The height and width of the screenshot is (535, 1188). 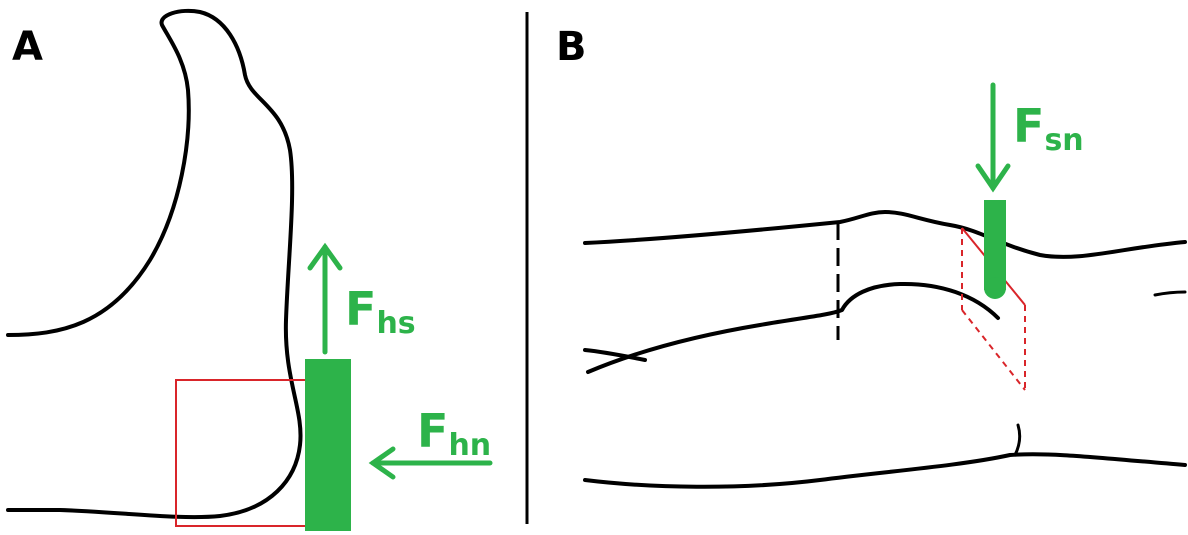 What do you see at coordinates (432, 431) in the screenshot?
I see `force-hn-main: F` at bounding box center [432, 431].